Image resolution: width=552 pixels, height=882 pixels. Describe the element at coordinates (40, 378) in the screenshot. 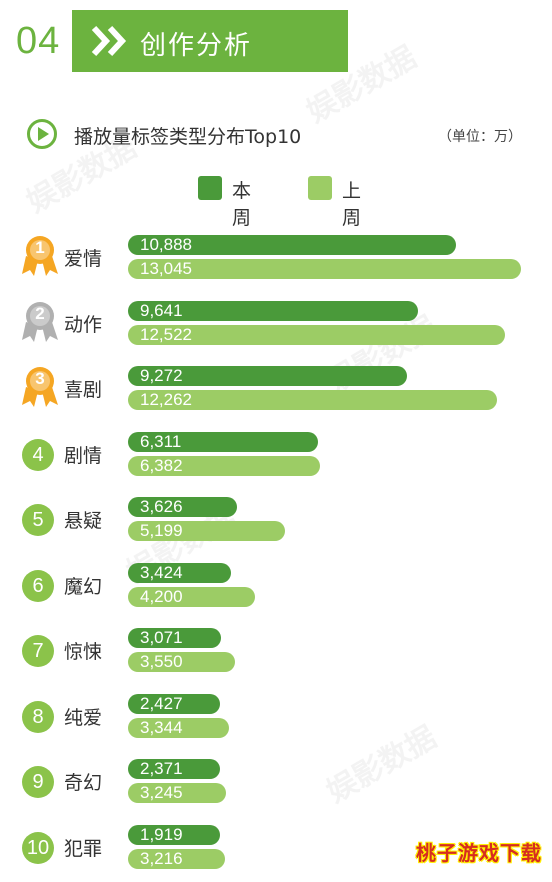

I see `rank-number: 3` at that location.